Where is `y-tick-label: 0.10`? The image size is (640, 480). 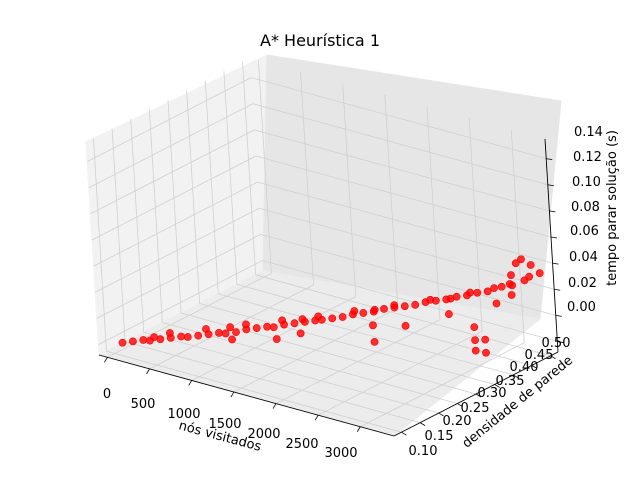
y-tick-label: 0.10 is located at coordinates (423, 451).